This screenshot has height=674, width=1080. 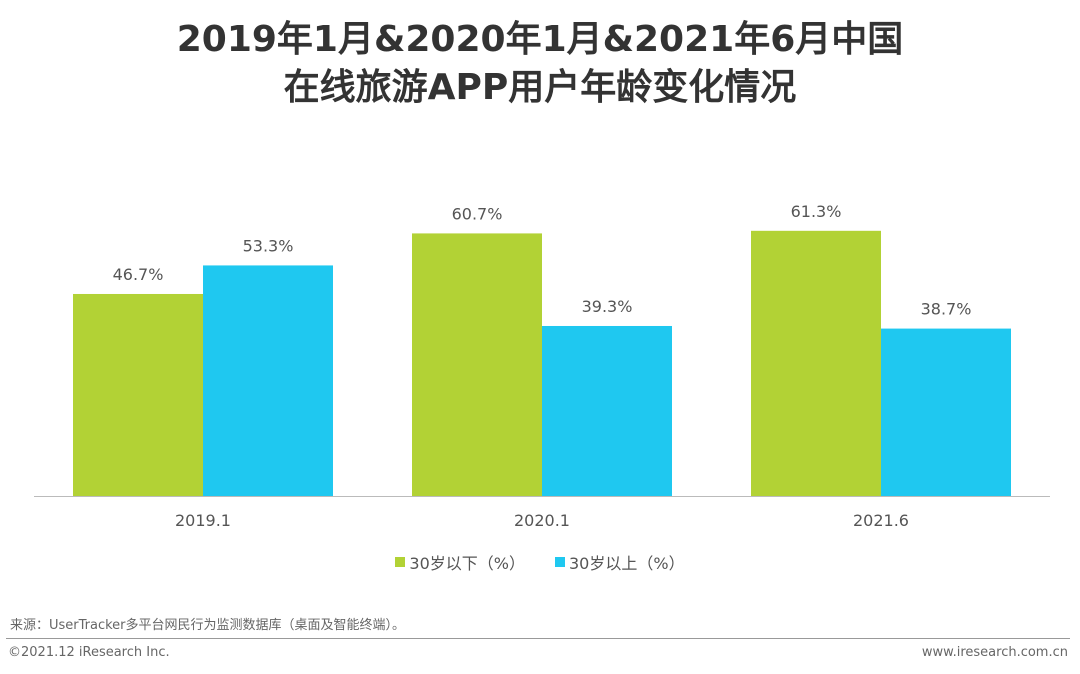 What do you see at coordinates (994, 652) in the screenshot?
I see `website: www.iresearch.com.cn` at bounding box center [994, 652].